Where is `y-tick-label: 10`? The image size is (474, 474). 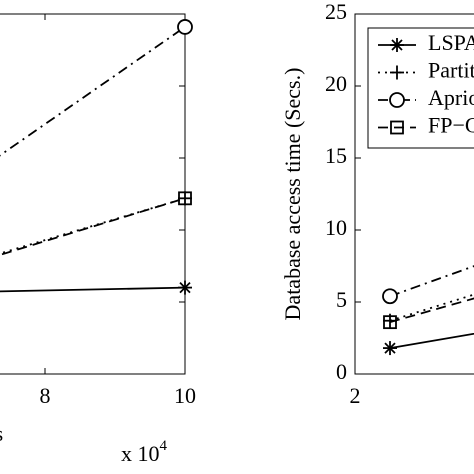 y-tick-label: 10 is located at coordinates (336, 227).